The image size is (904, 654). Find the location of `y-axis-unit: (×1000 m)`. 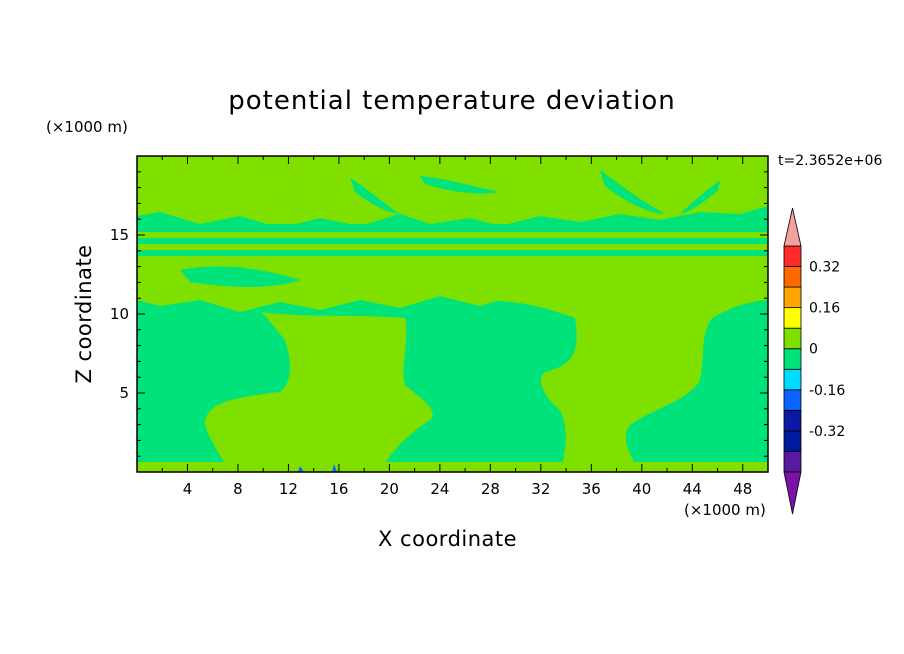

y-axis-unit: (×1000 m) is located at coordinates (87, 127).